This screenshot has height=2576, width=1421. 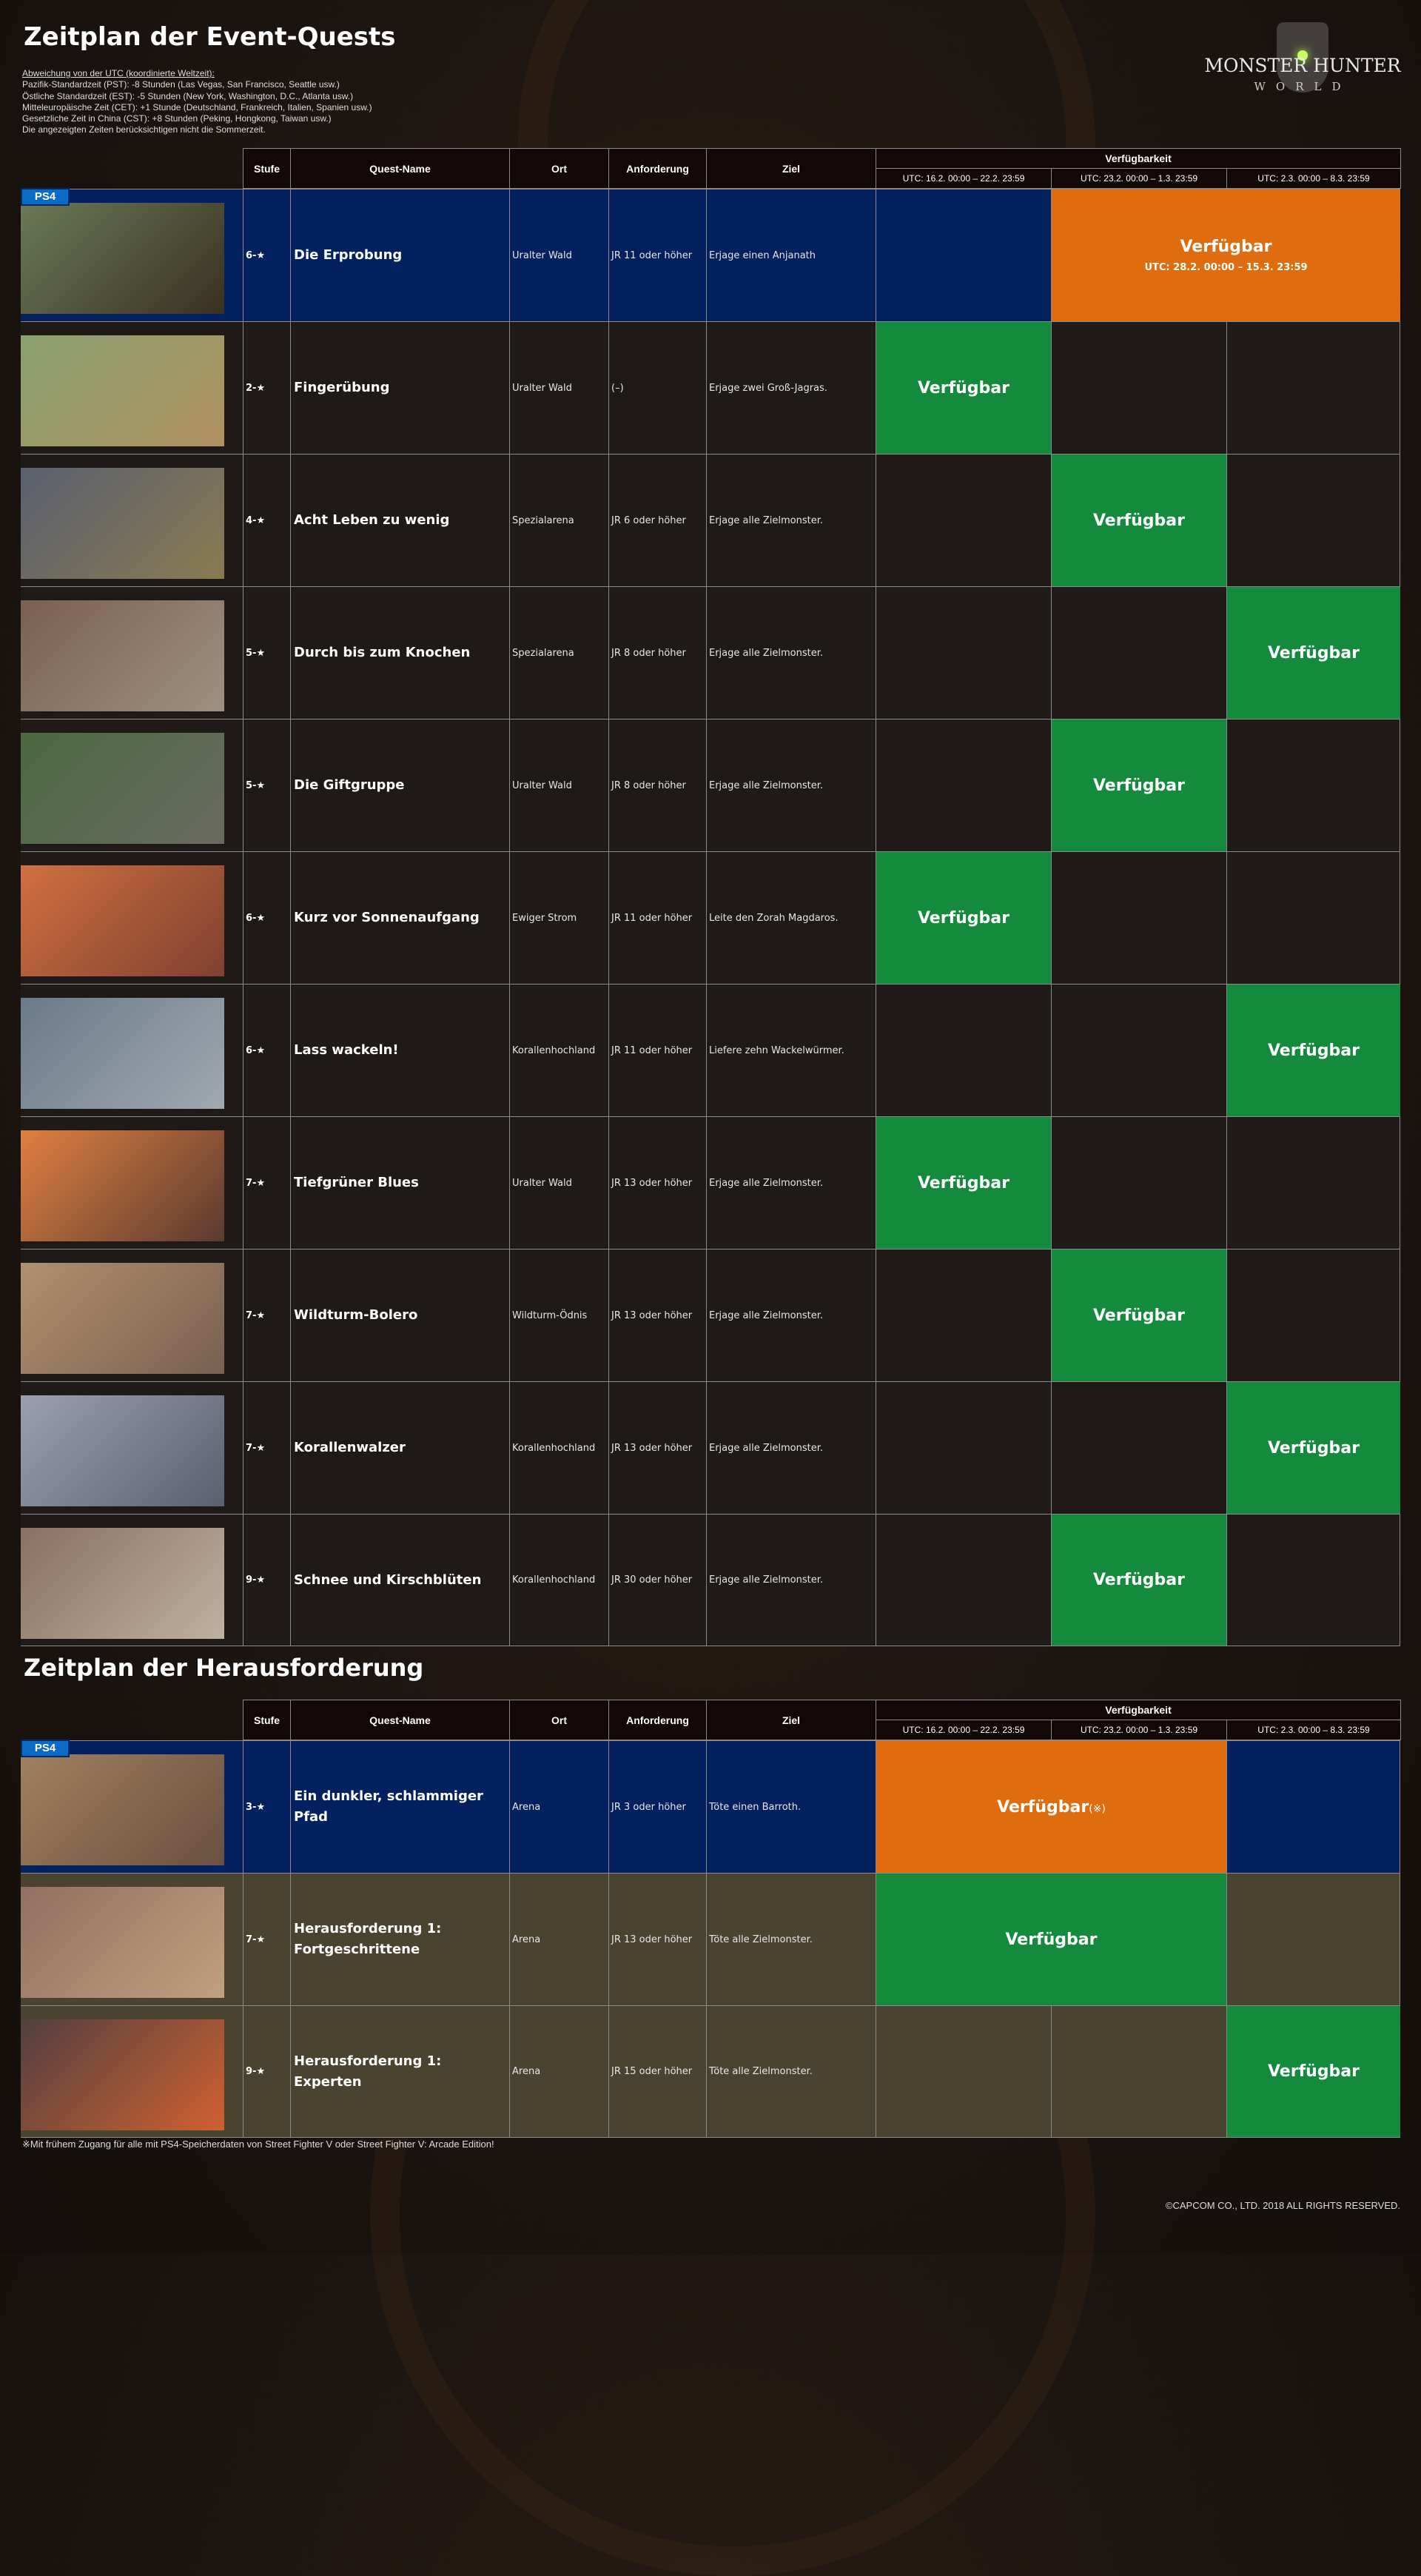 What do you see at coordinates (1138, 158) in the screenshot?
I see `column-header-availability: Verfügbarkeit` at bounding box center [1138, 158].